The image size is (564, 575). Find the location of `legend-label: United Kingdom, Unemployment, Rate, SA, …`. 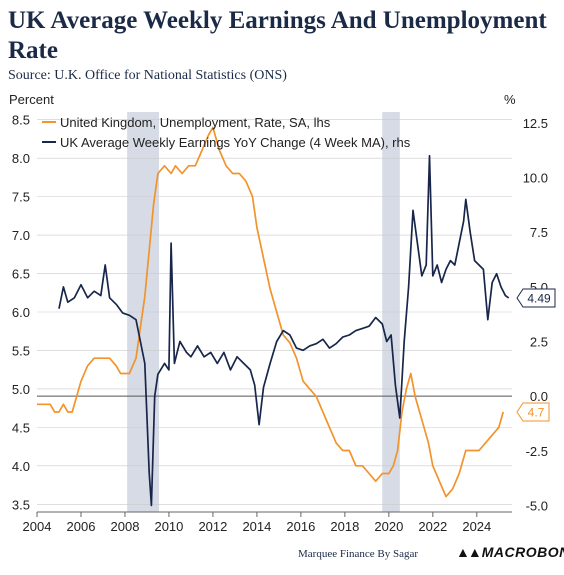

legend-label: United Kingdom, Unemployment, Rate, SA, … is located at coordinates (195, 122).